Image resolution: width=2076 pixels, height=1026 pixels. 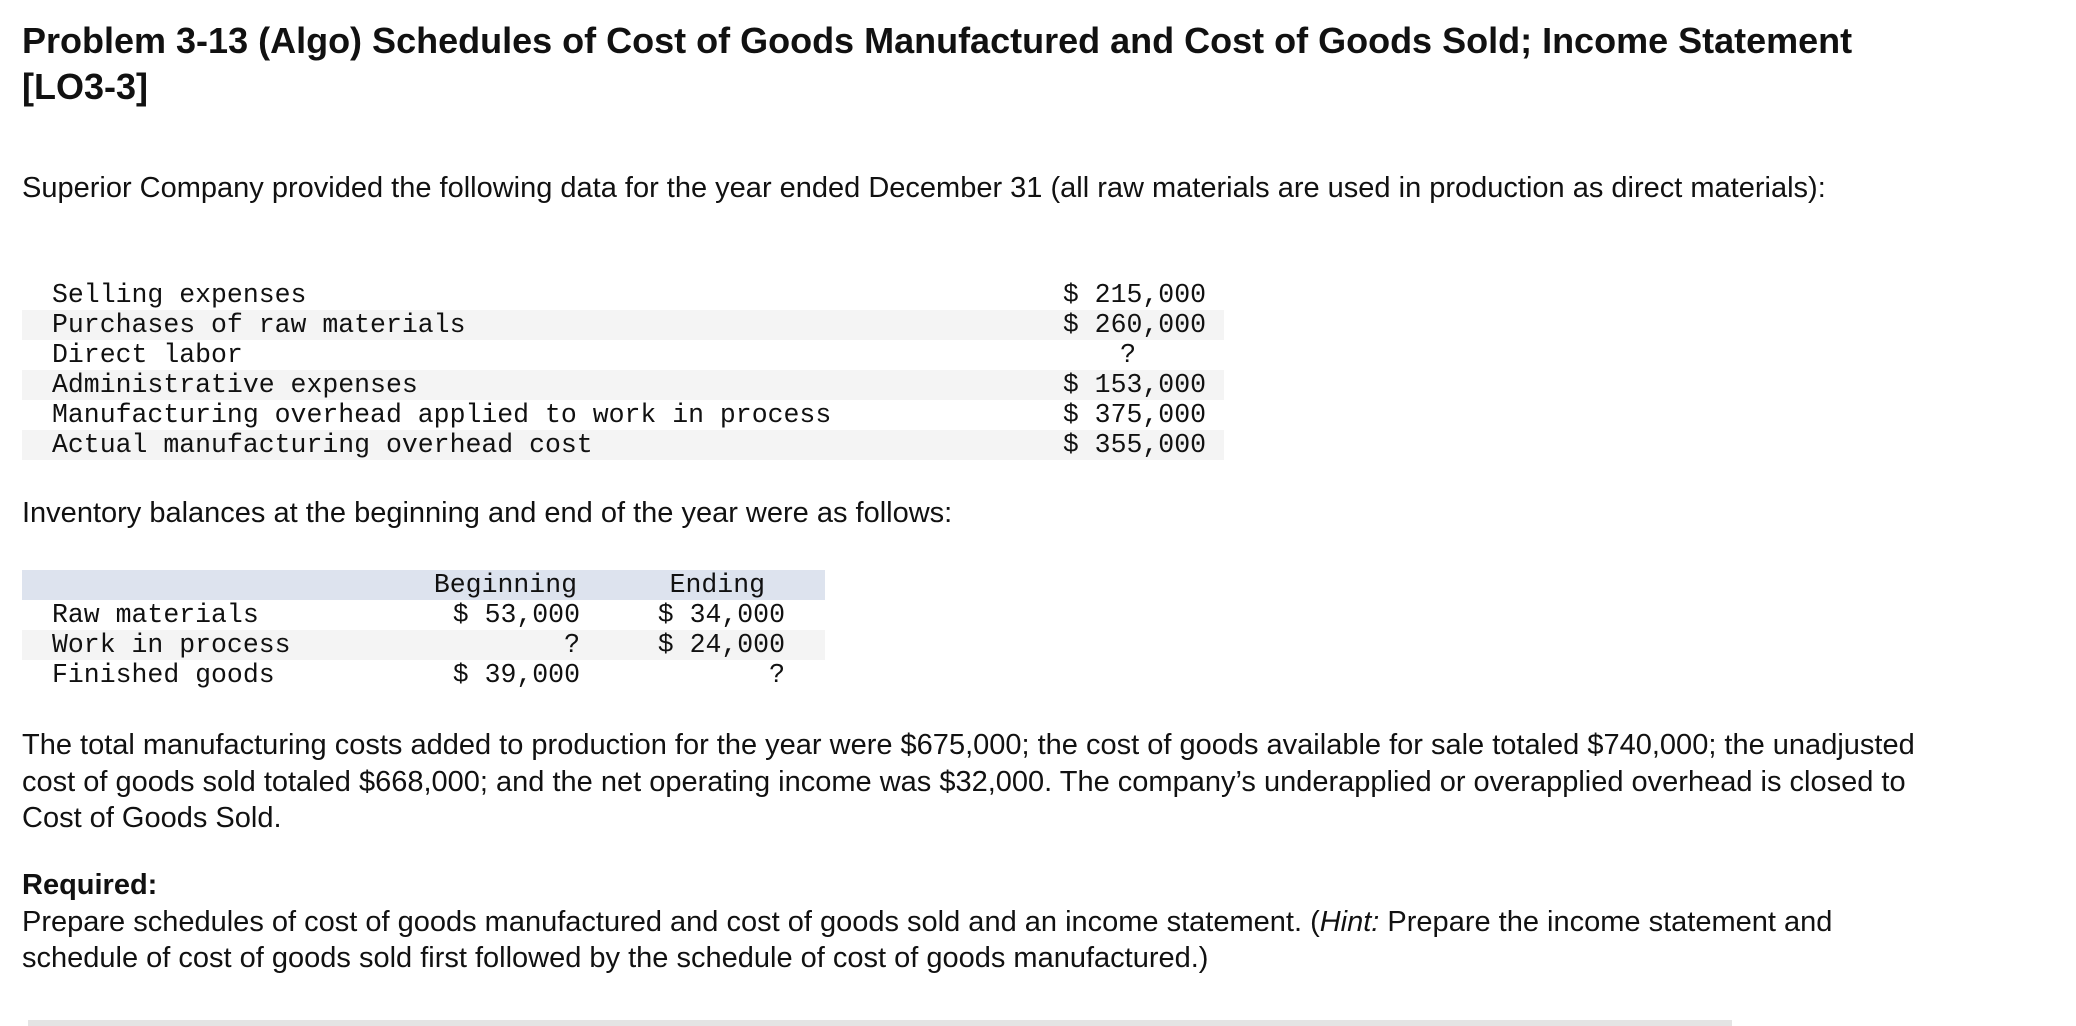 I want to click on data-label: Actual manufacturing overhead cost, so click(x=322, y=445).